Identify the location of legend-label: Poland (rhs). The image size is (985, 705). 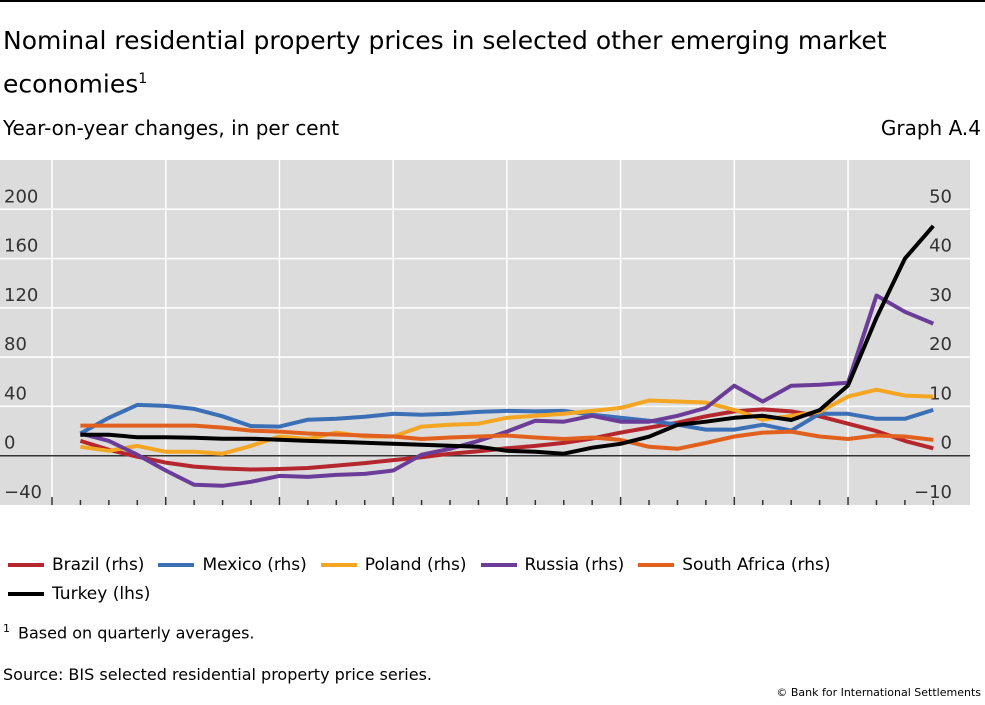
(415, 564).